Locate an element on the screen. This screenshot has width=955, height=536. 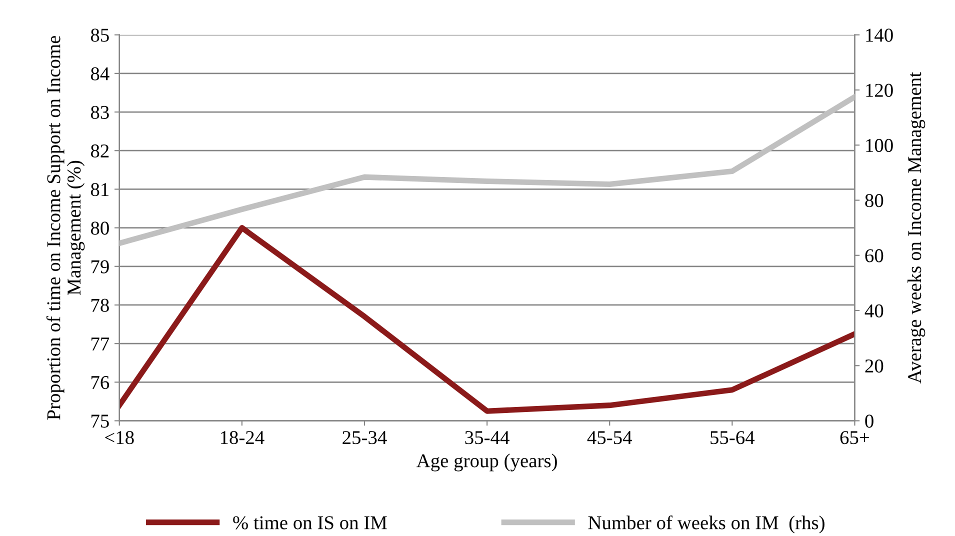
y2-tick-label: 20 is located at coordinates (874, 366).